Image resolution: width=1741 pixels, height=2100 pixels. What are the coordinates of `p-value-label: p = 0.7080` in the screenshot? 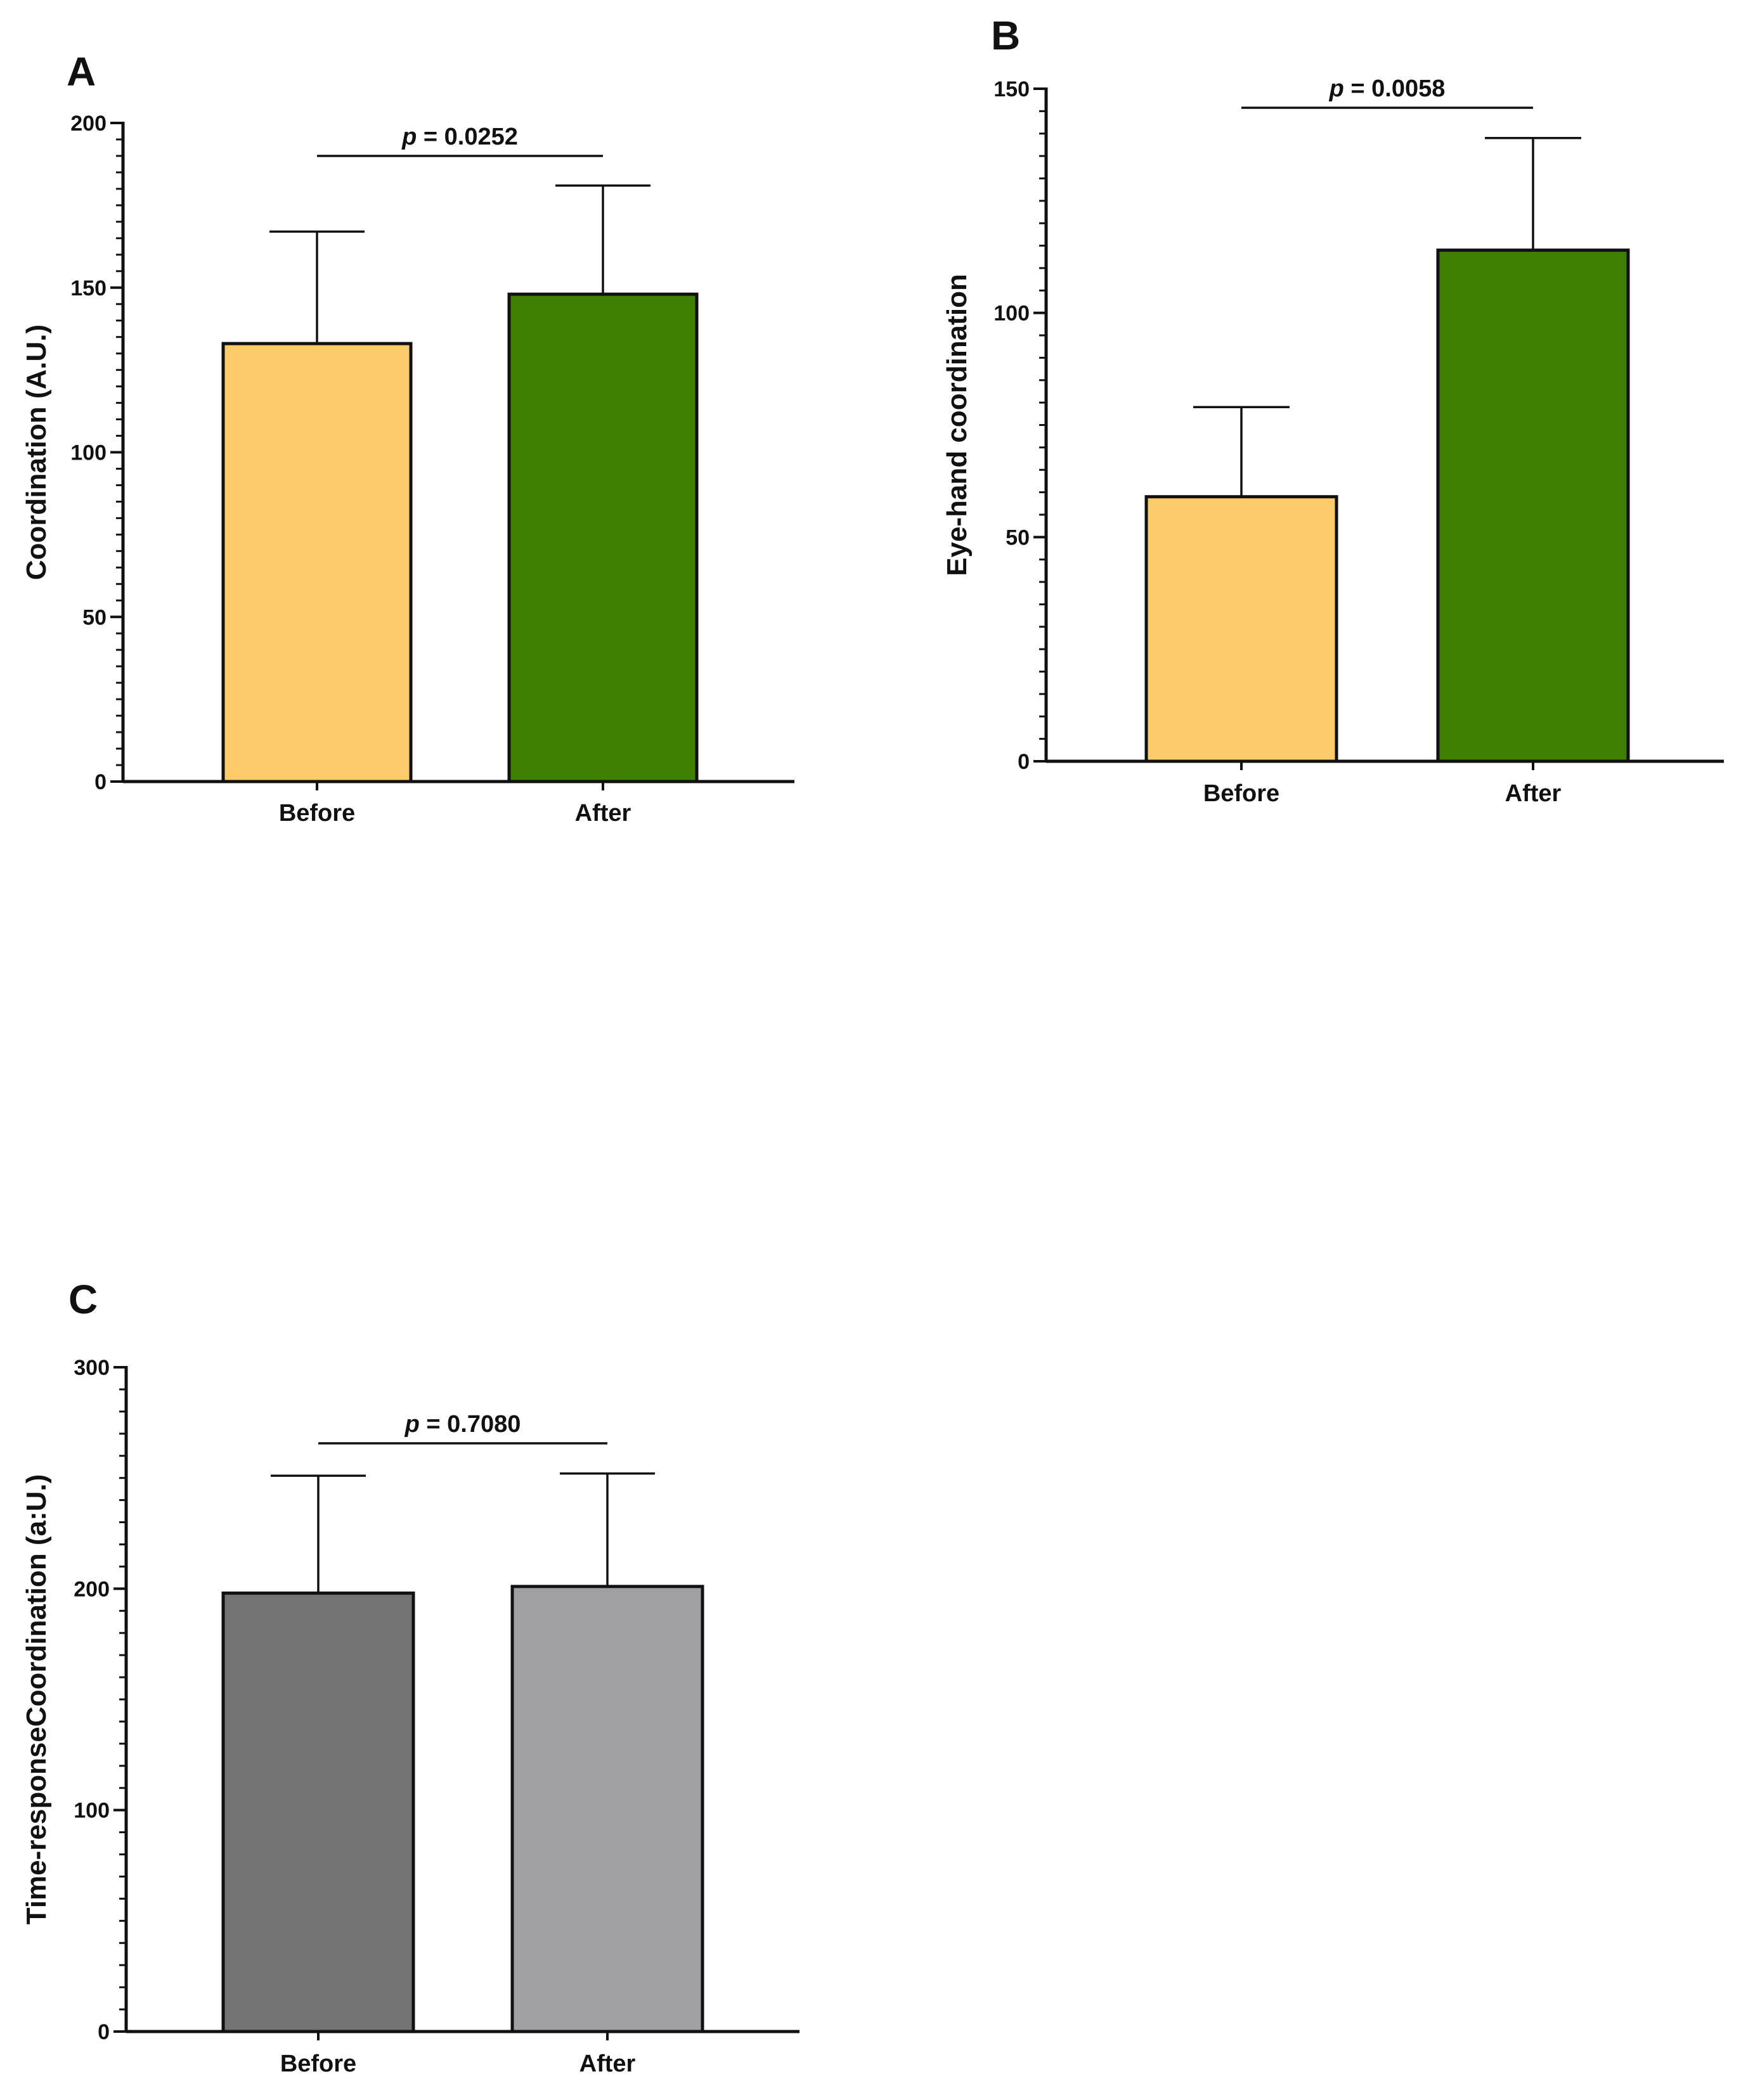 It's located at (463, 1425).